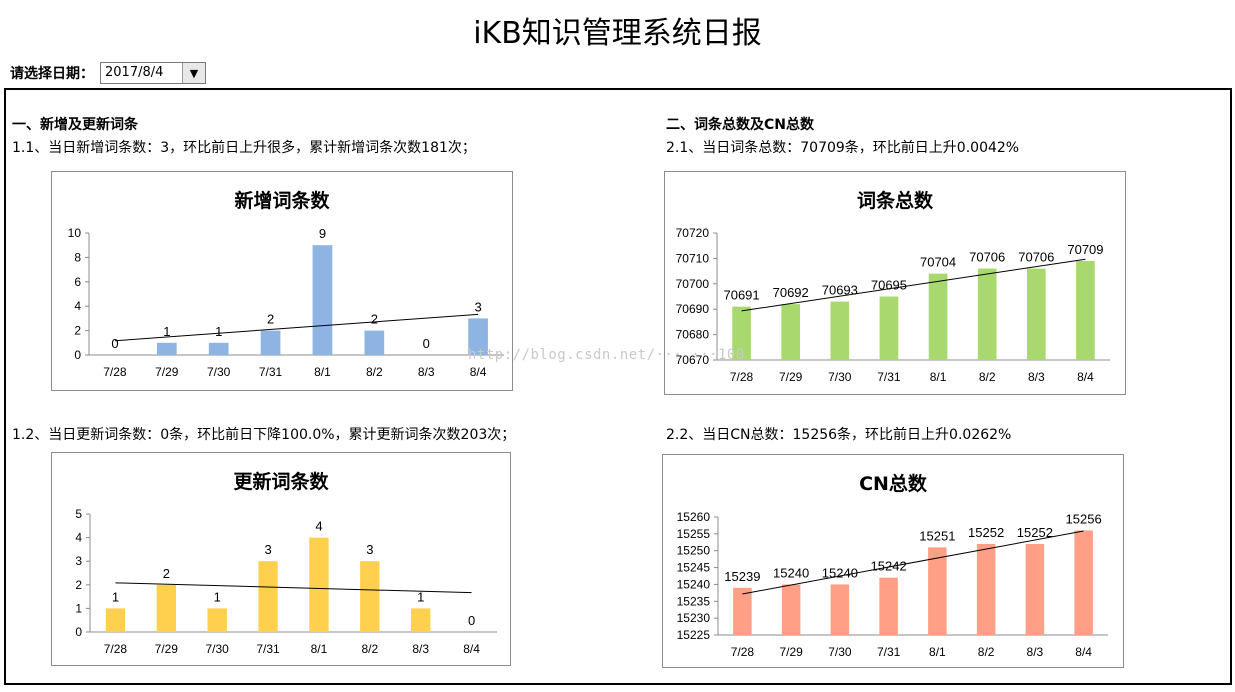 This screenshot has height=692, width=1235. I want to click on date-value: 2017/8/4, so click(134, 72).